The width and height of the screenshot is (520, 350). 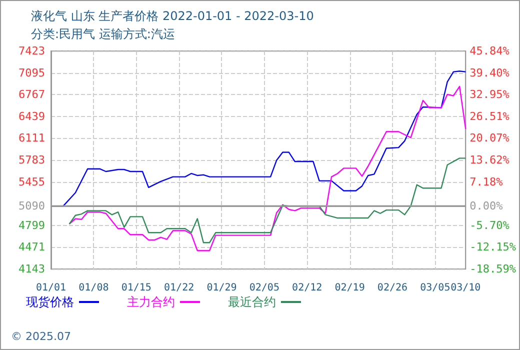 What do you see at coordinates (151, 302) in the screenshot?
I see `legend-label: 主力合约` at bounding box center [151, 302].